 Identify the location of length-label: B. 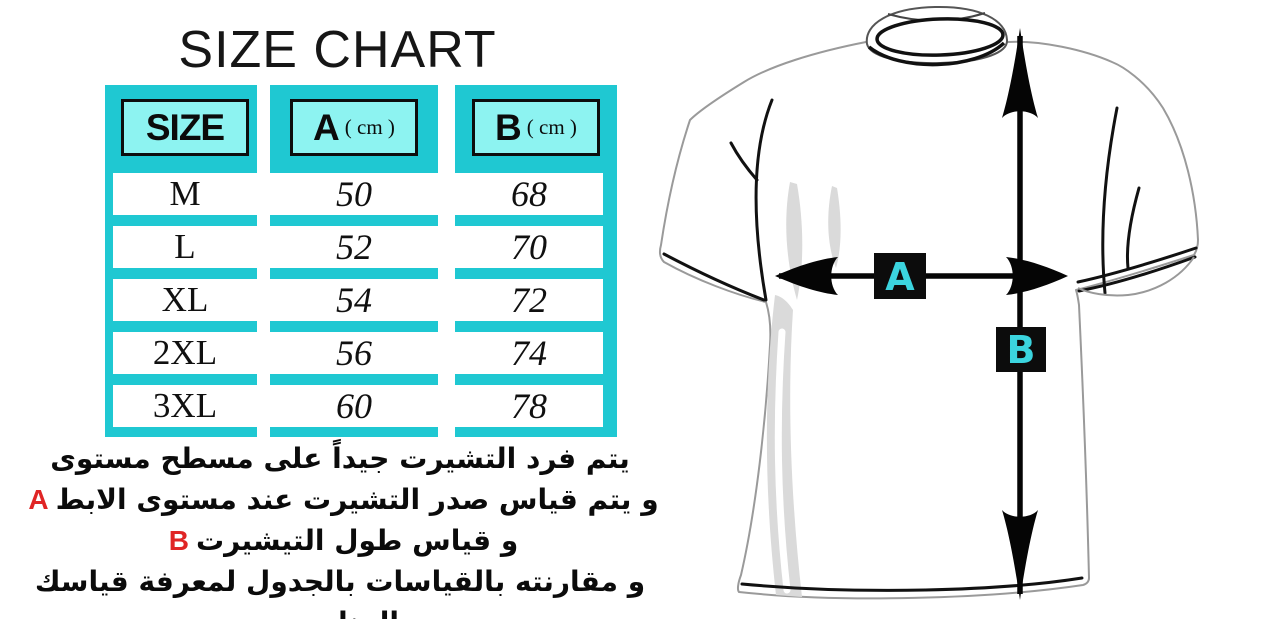
(1021, 350).